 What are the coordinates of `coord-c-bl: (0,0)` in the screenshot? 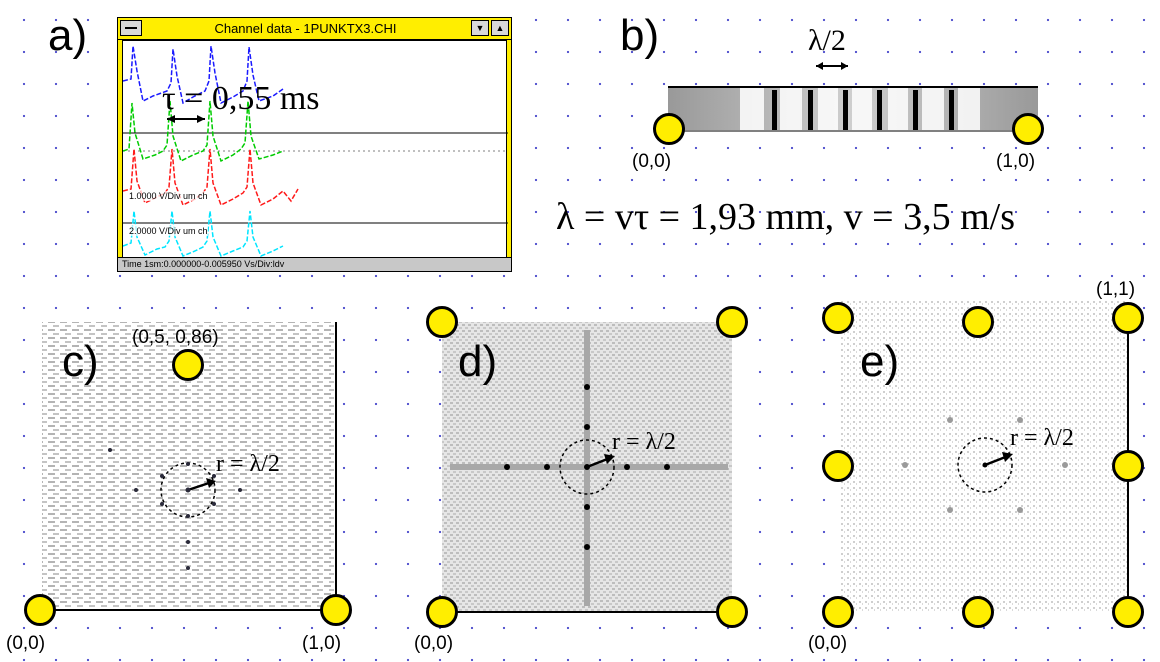 It's located at (26, 643).